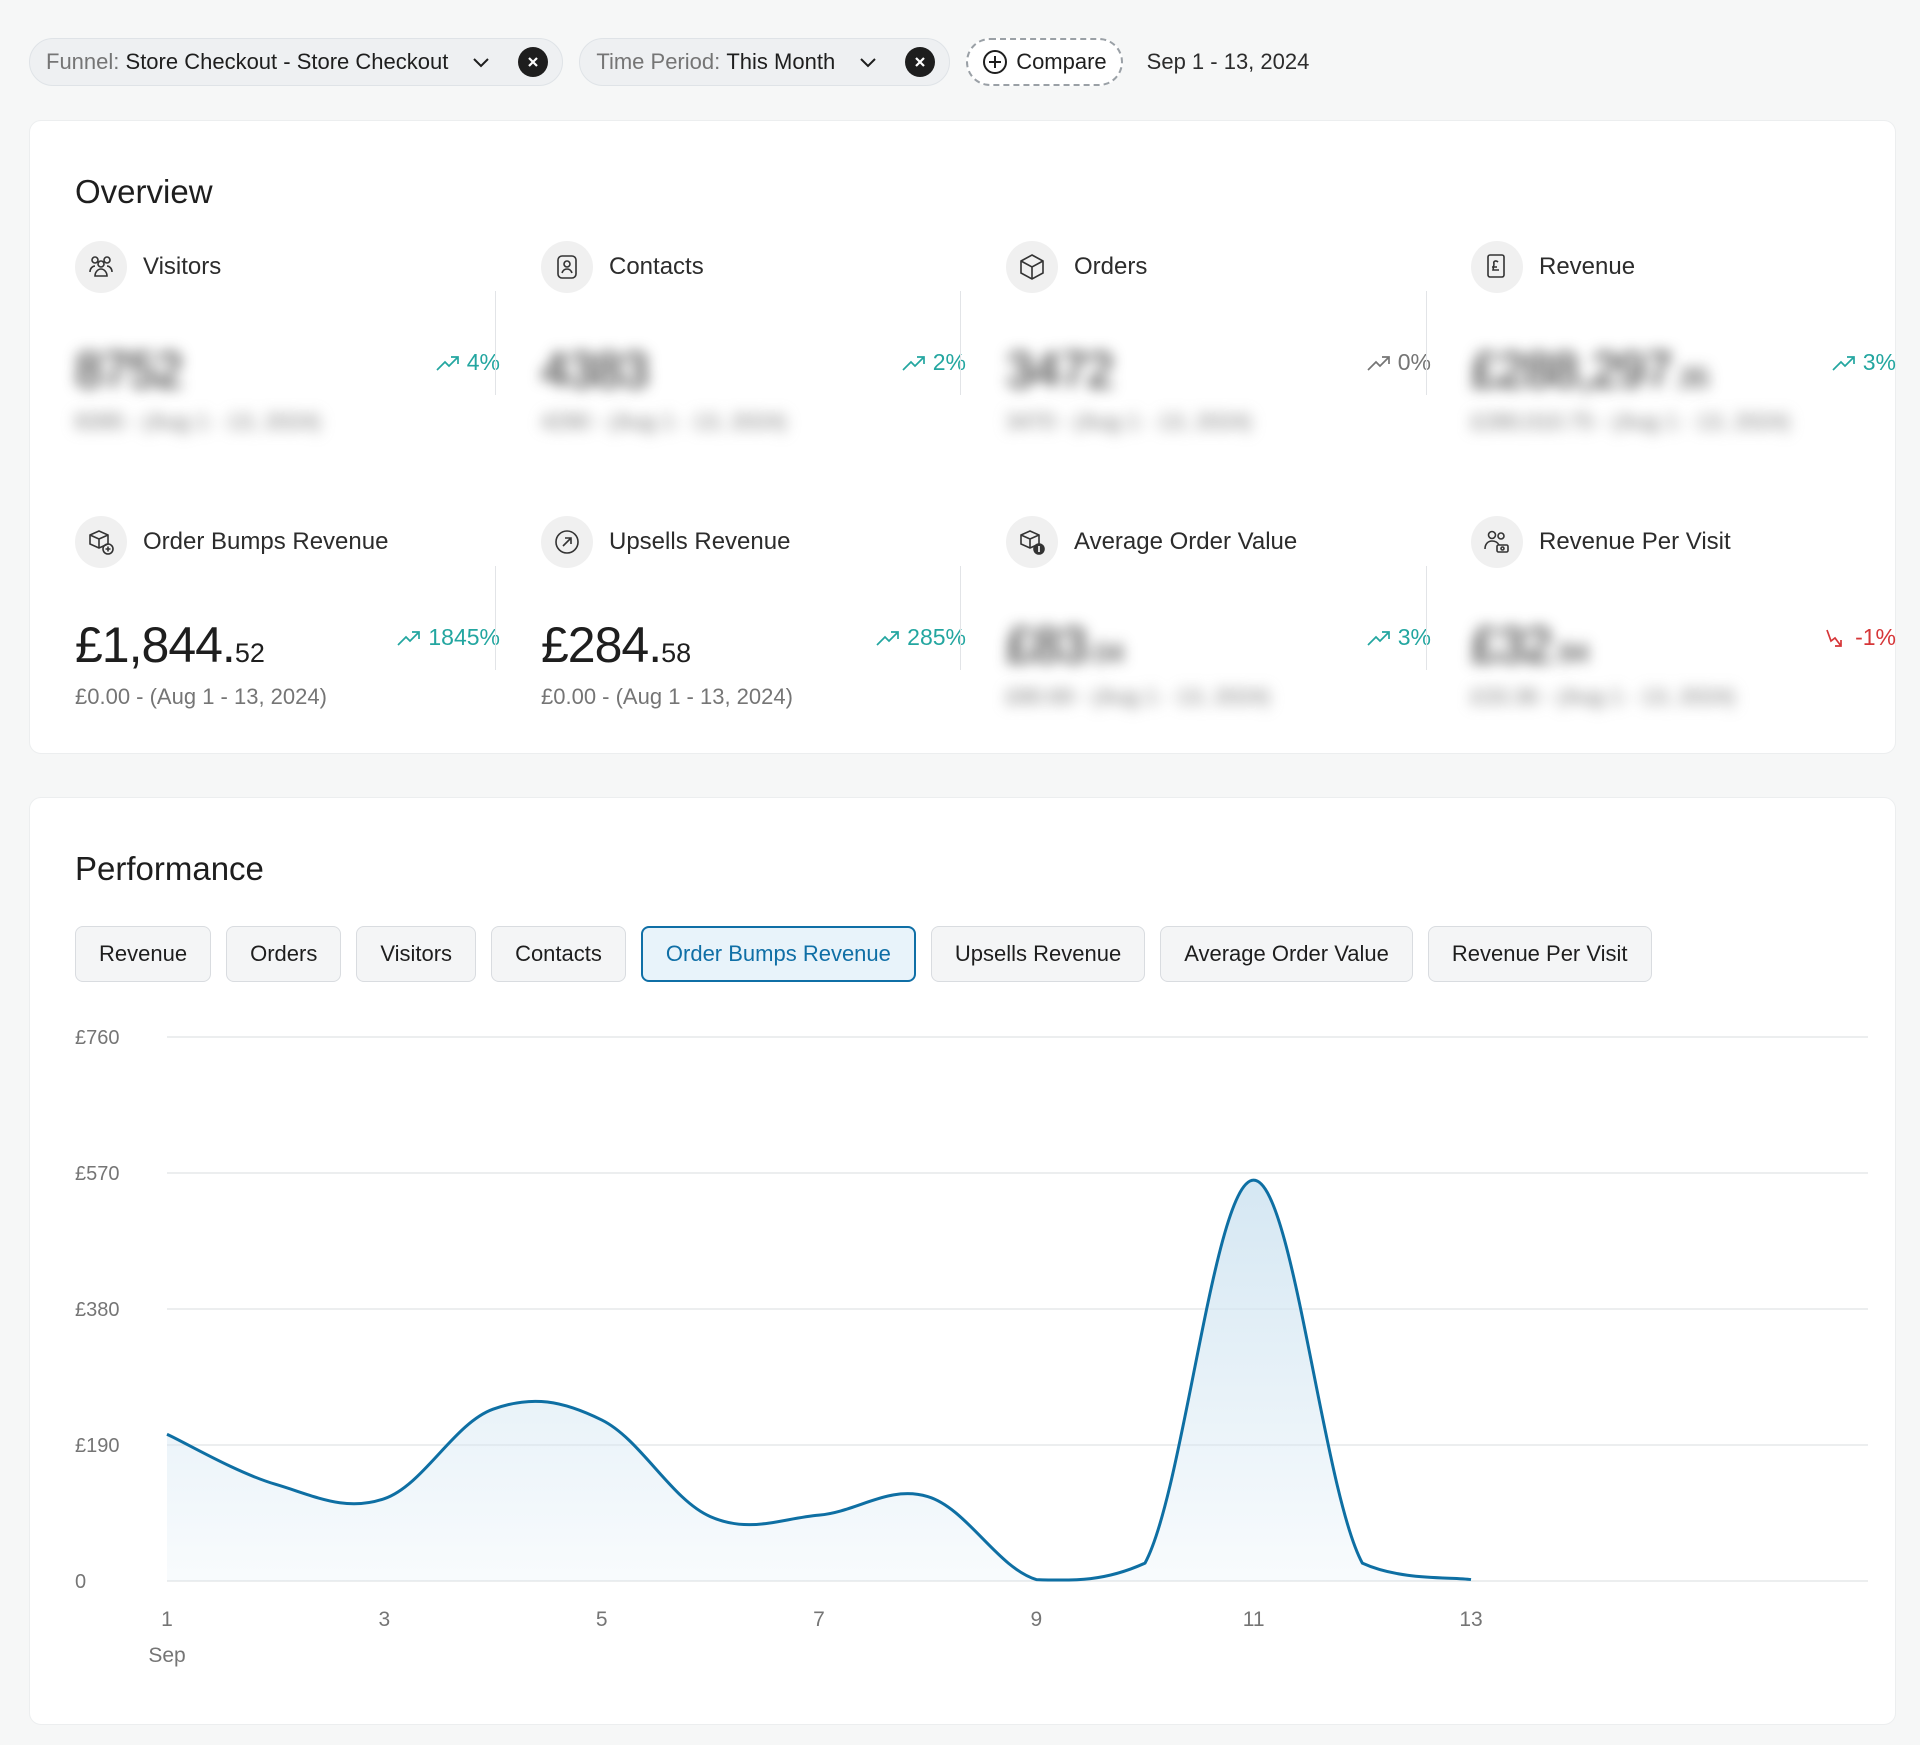 This screenshot has height=1745, width=1920. Describe the element at coordinates (920, 62) in the screenshot. I see `clear-period-close-icon` at that location.